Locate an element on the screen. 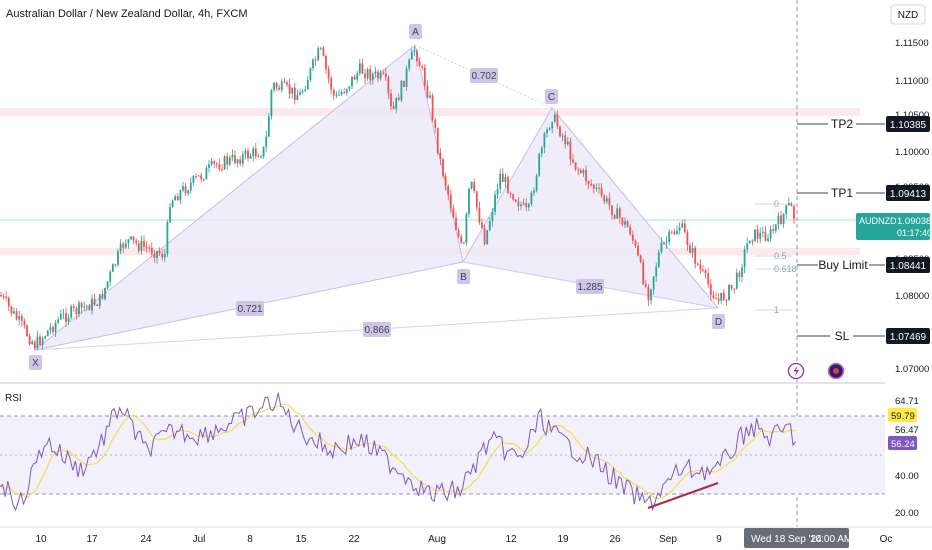 This screenshot has height=550, width=932. ratio-label-xb-text: 0.721 is located at coordinates (249, 309).